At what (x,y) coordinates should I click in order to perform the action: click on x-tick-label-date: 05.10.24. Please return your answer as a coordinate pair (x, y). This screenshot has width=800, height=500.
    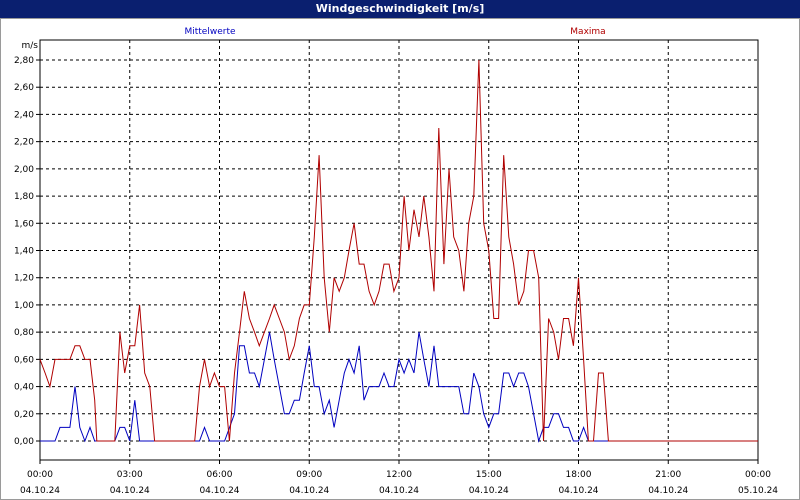
    Looking at the image, I should click on (758, 491).